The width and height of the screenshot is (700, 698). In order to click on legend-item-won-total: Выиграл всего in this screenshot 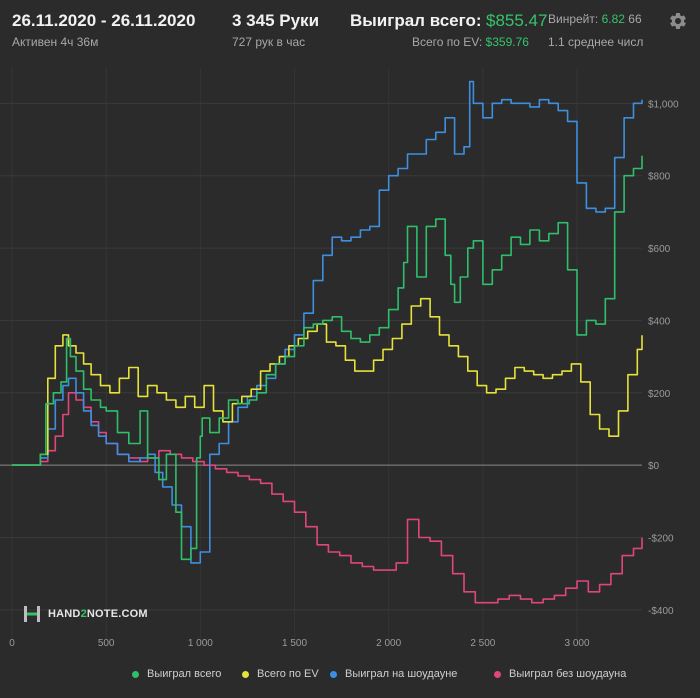, I will do `click(176, 674)`.